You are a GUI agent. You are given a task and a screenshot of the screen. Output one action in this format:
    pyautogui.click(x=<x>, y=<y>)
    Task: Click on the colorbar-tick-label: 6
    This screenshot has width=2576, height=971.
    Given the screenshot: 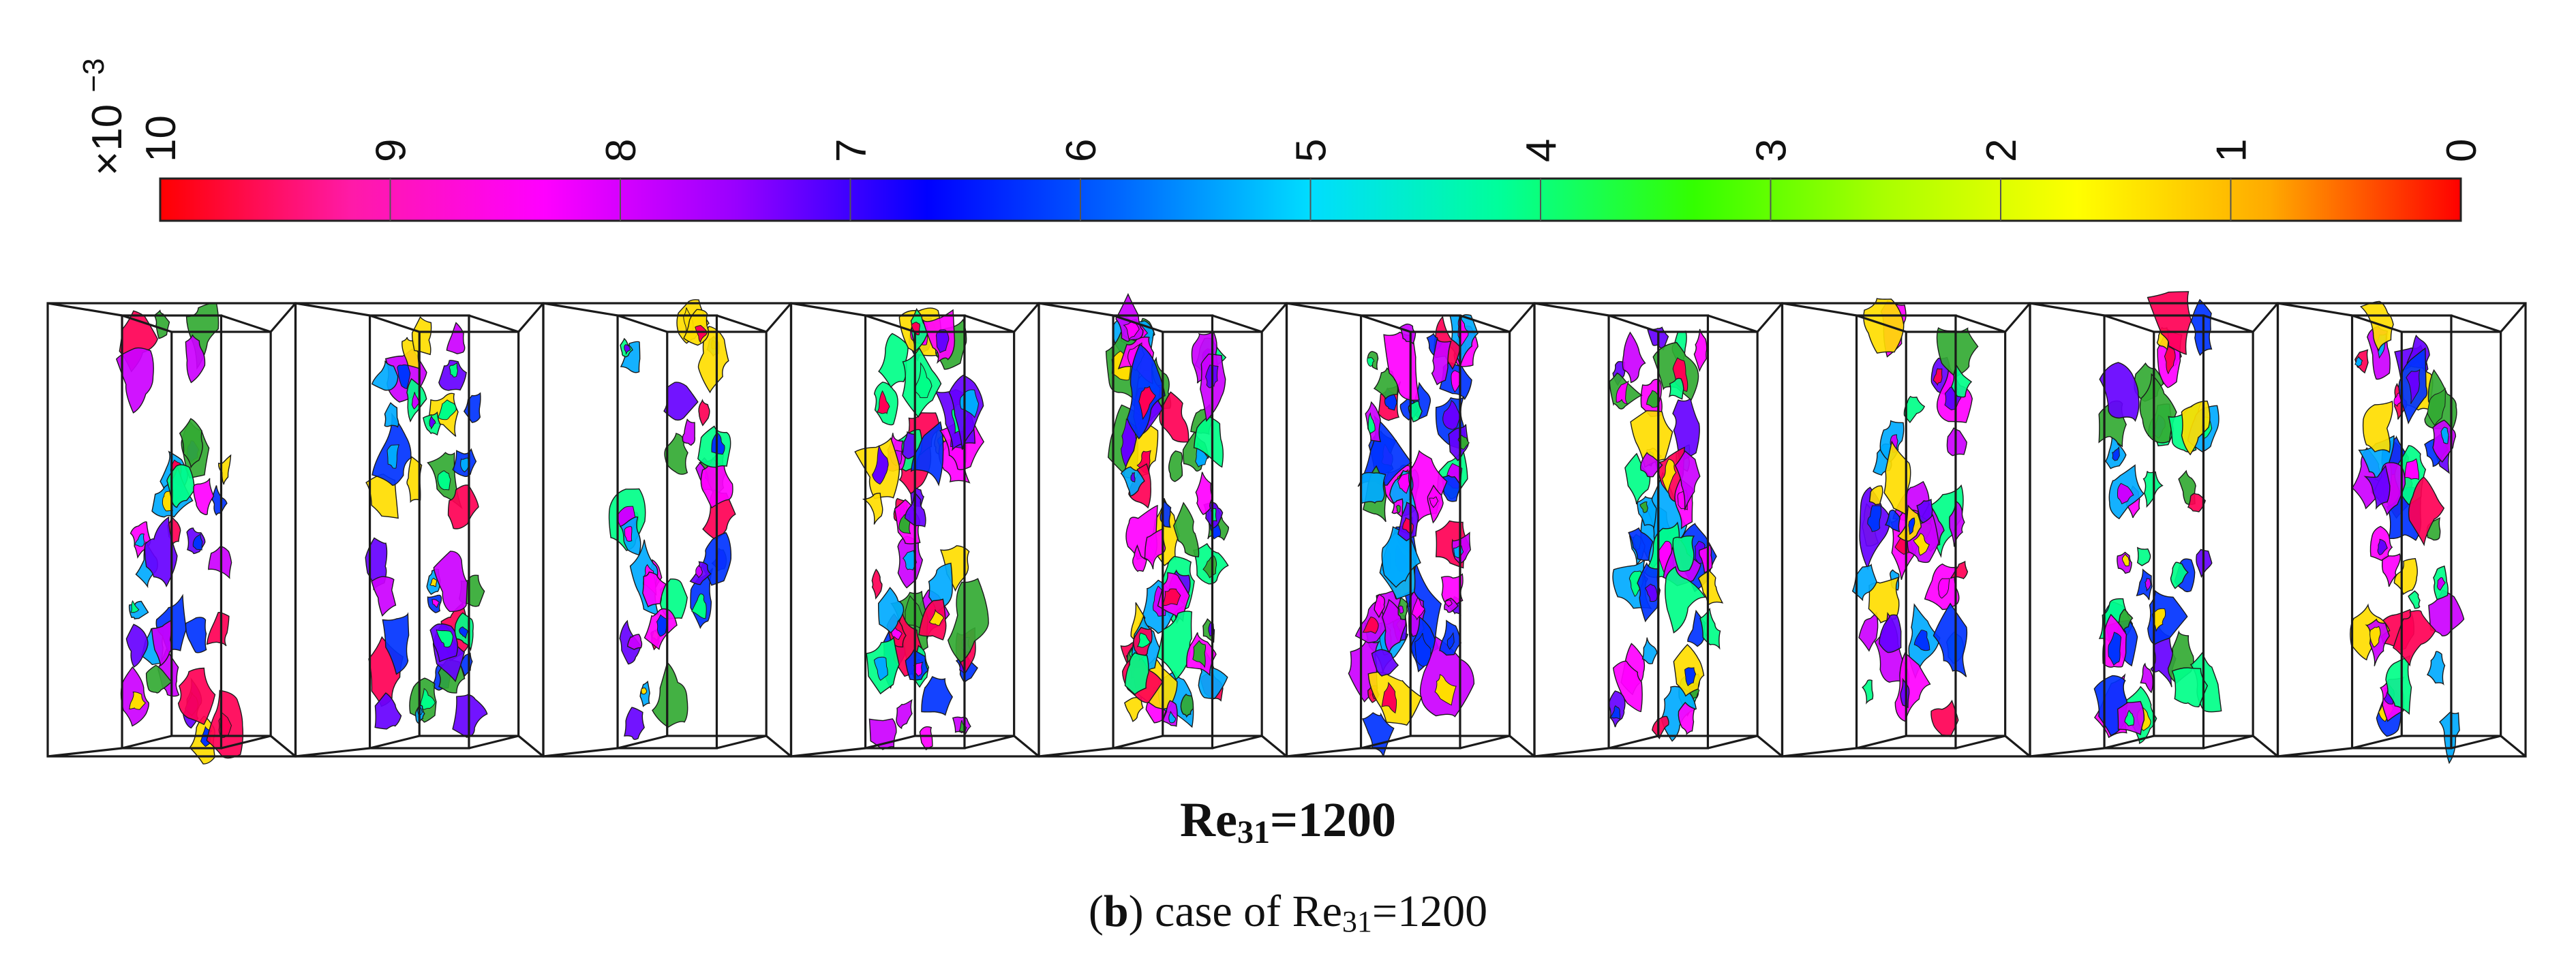 What is the action you would take?
    pyautogui.click(x=1082, y=150)
    